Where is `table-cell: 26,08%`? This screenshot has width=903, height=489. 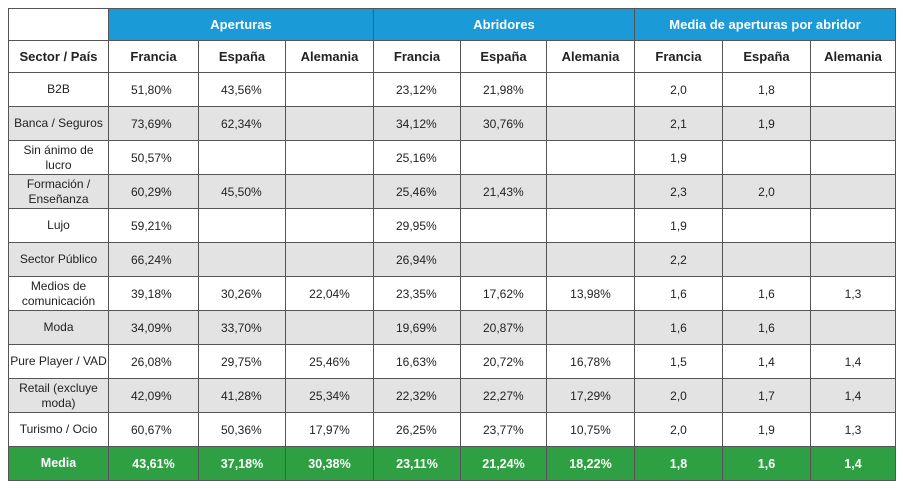
table-cell: 26,08% is located at coordinates (153, 361).